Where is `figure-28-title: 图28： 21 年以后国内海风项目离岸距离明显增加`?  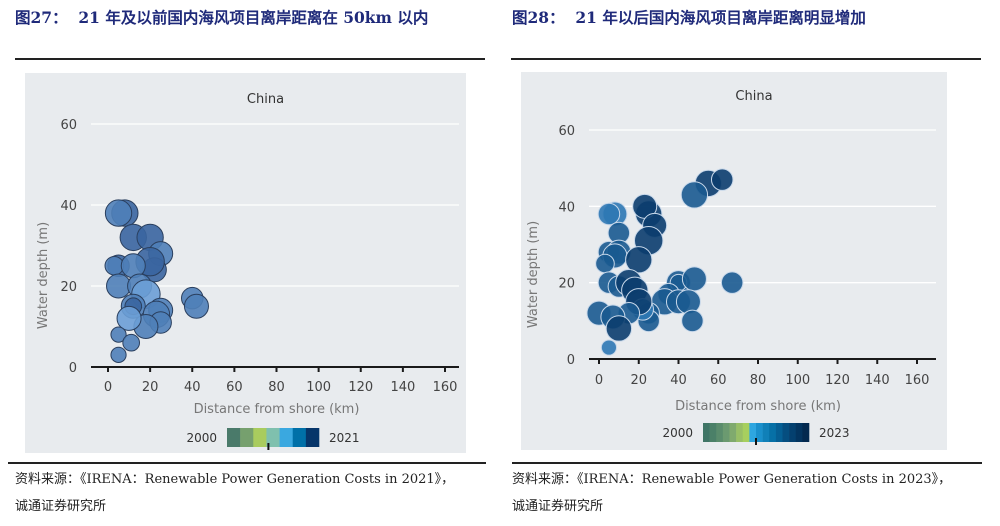
figure-28-title: 图28： 21 年以后国内海风项目离岸距离明显增加 is located at coordinates (749, 17).